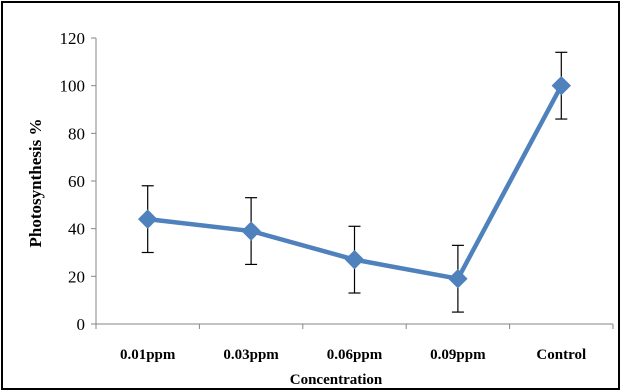 This screenshot has width=621, height=391. I want to click on x-tick-label: Control, so click(561, 355).